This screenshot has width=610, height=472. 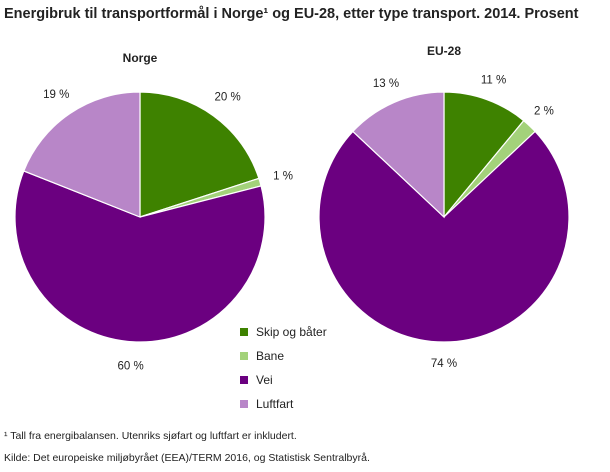 What do you see at coordinates (140, 58) in the screenshot?
I see `pie-title-norge: Norge` at bounding box center [140, 58].